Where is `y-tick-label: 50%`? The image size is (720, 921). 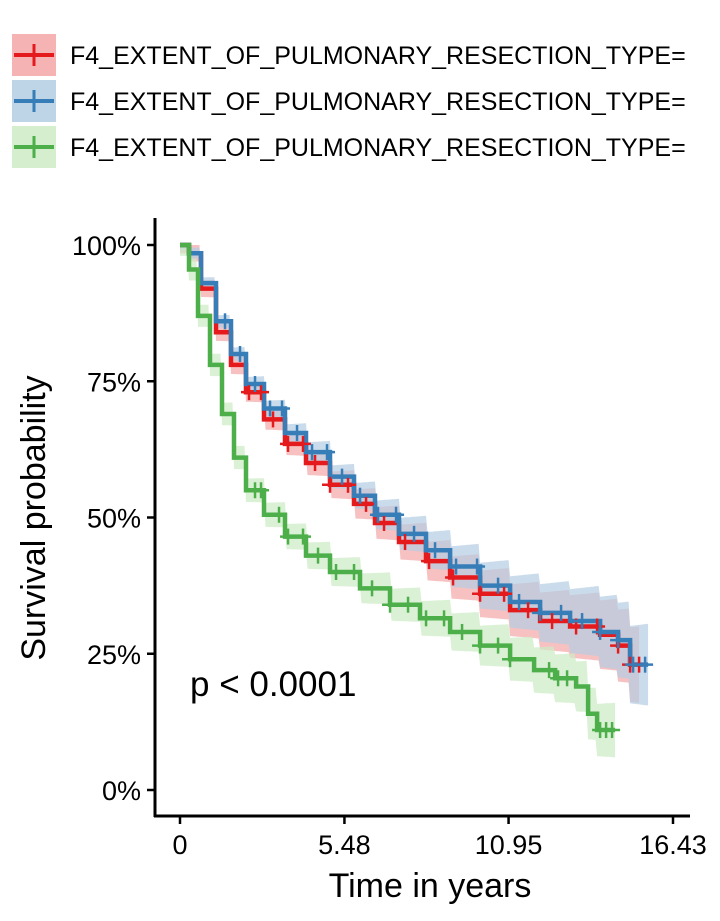
y-tick-label: 50% is located at coordinates (114, 519).